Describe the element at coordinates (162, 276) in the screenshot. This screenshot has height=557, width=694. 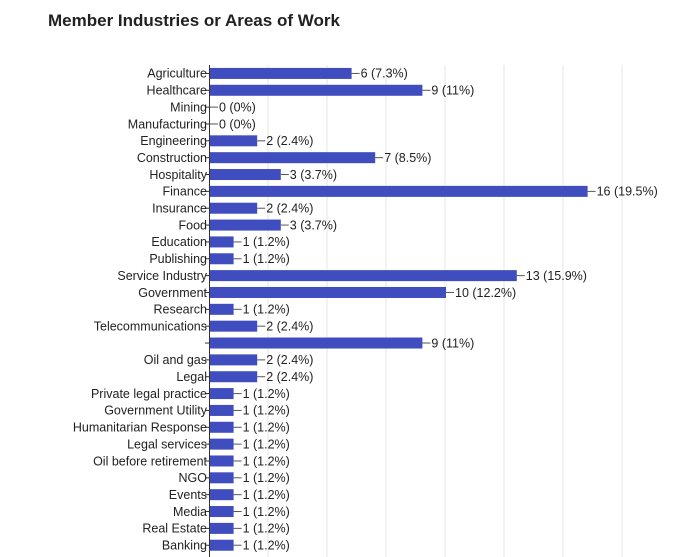
I see `category-label: Service Industry` at that location.